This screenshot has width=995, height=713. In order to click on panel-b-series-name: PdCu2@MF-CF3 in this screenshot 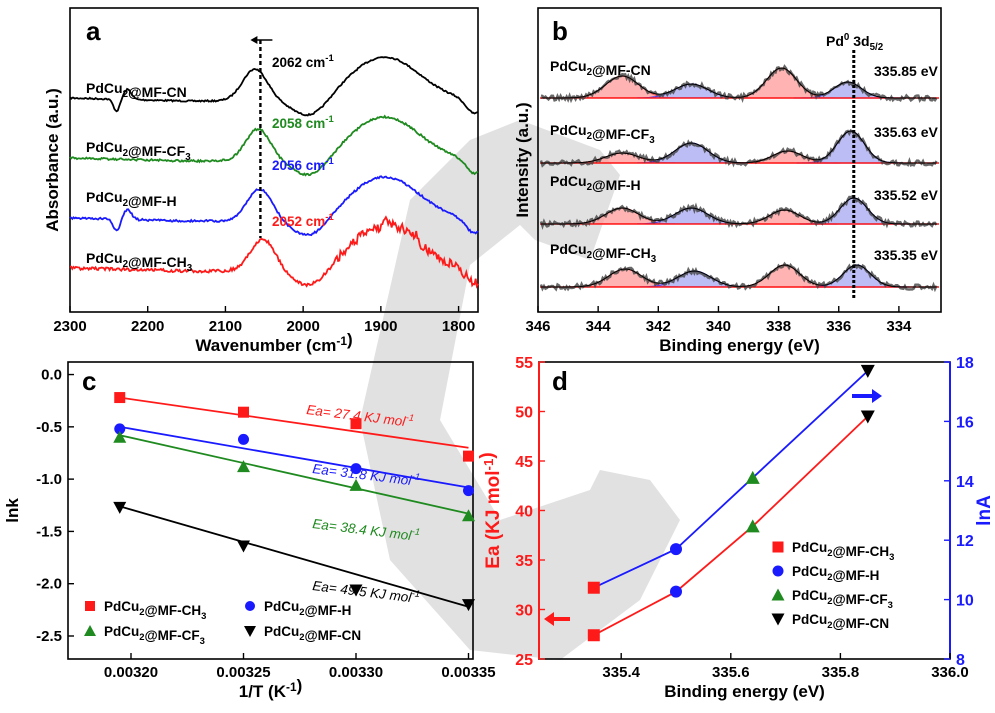, I will do `click(602, 134)`.